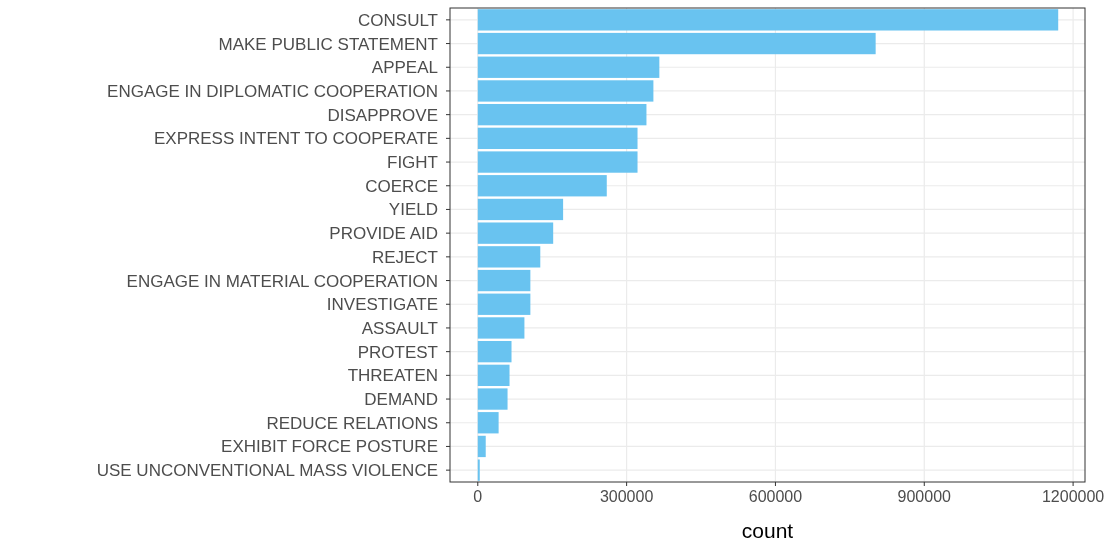 The width and height of the screenshot is (1115, 552). Describe the element at coordinates (267, 471) in the screenshot. I see `y-tick-label: USE UNCONVENTIONAL MASS VIOLENCE` at that location.